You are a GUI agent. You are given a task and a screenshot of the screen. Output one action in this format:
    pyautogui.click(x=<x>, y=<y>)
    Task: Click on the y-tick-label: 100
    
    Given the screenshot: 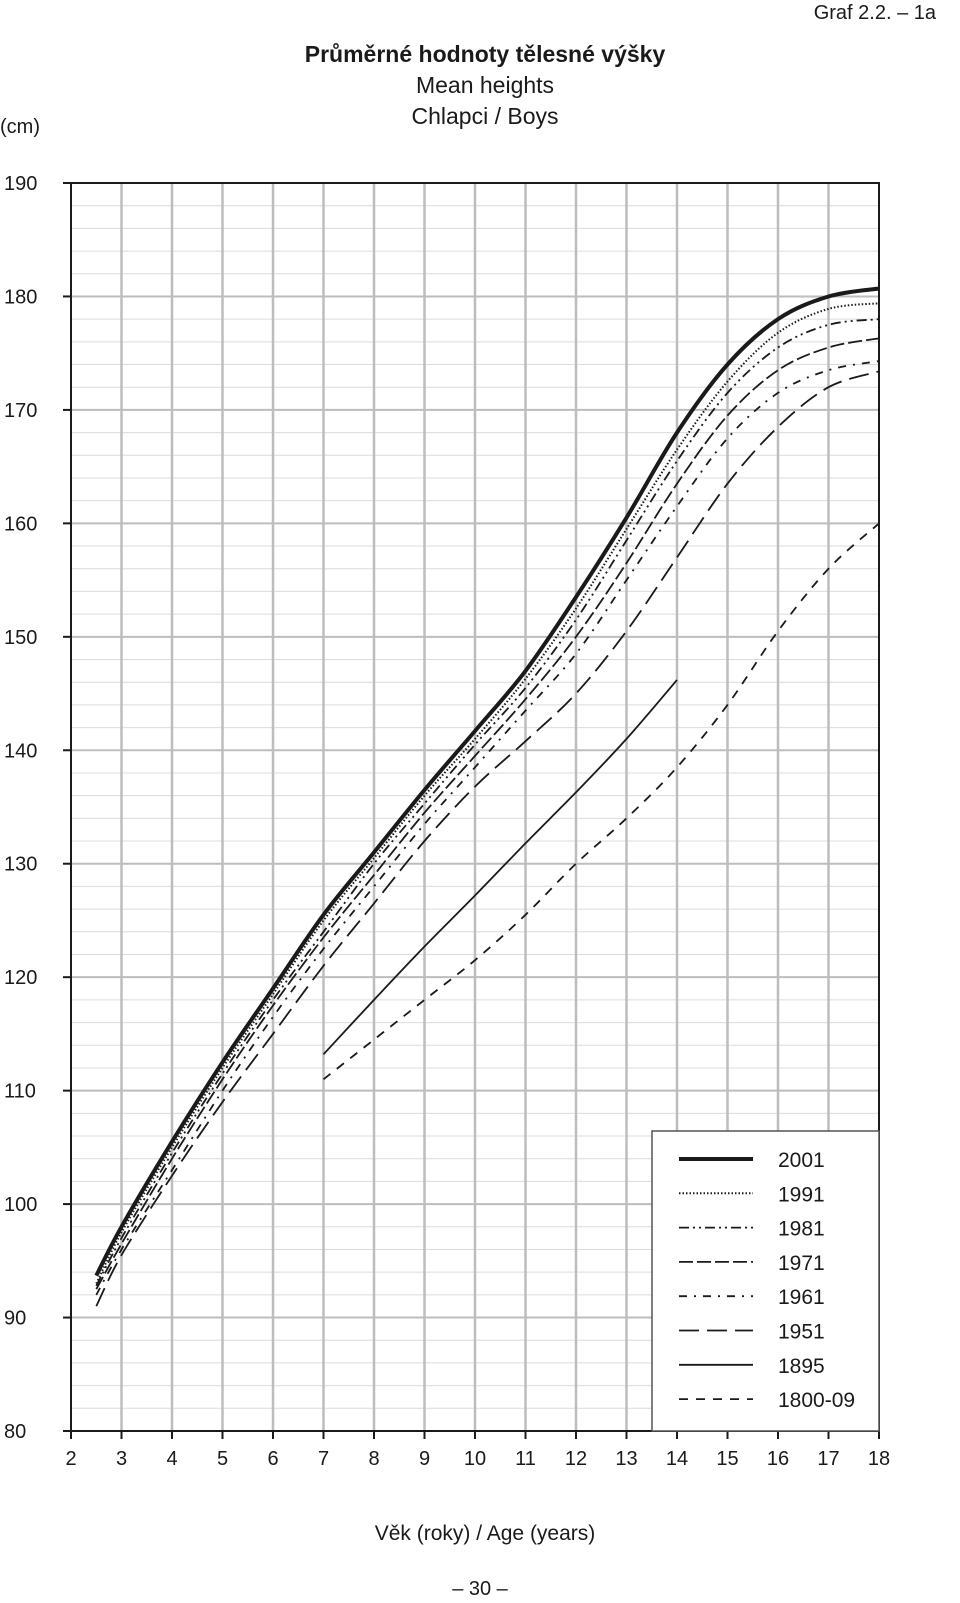 What is the action you would take?
    pyautogui.click(x=20, y=1205)
    